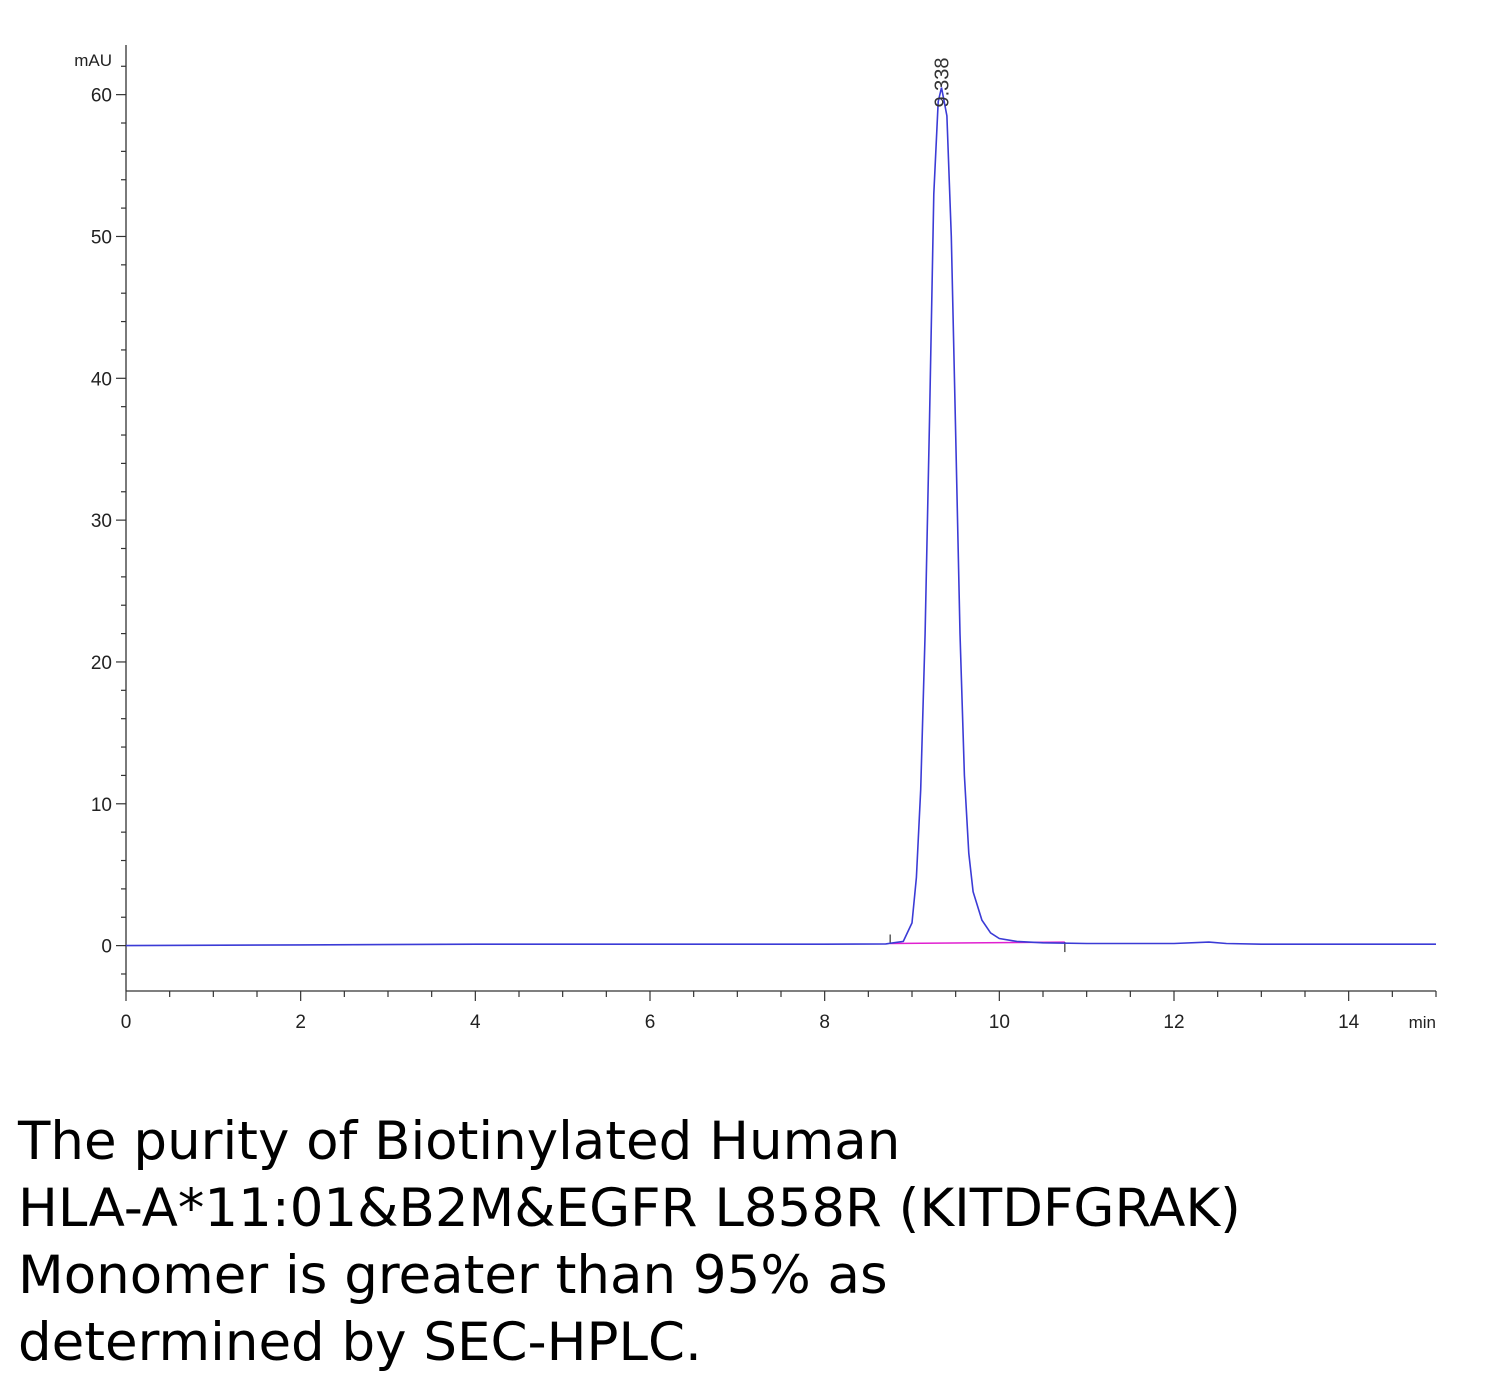  What do you see at coordinates (101, 96) in the screenshot?
I see `y-tick-label: 60` at bounding box center [101, 96].